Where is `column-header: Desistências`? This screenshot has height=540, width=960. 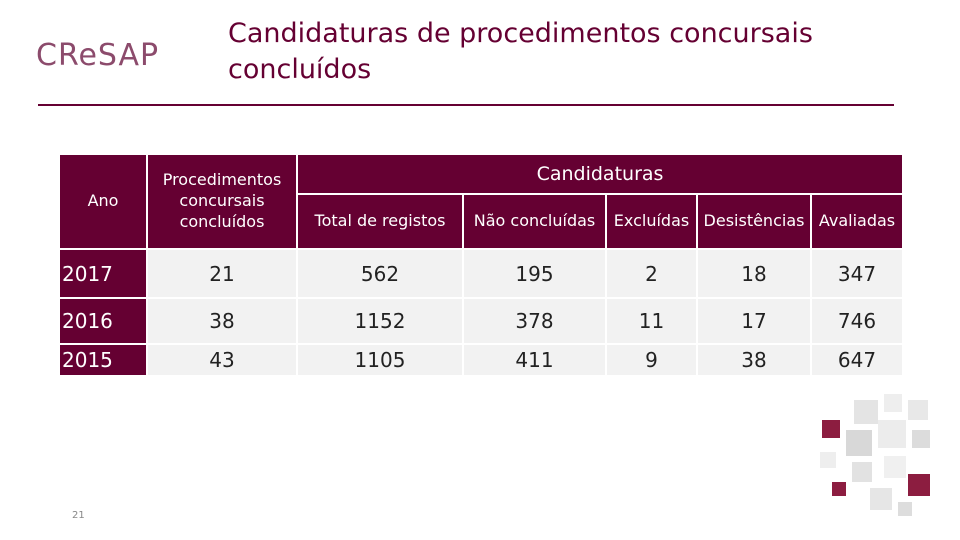
column-header: Desistências is located at coordinates (754, 221).